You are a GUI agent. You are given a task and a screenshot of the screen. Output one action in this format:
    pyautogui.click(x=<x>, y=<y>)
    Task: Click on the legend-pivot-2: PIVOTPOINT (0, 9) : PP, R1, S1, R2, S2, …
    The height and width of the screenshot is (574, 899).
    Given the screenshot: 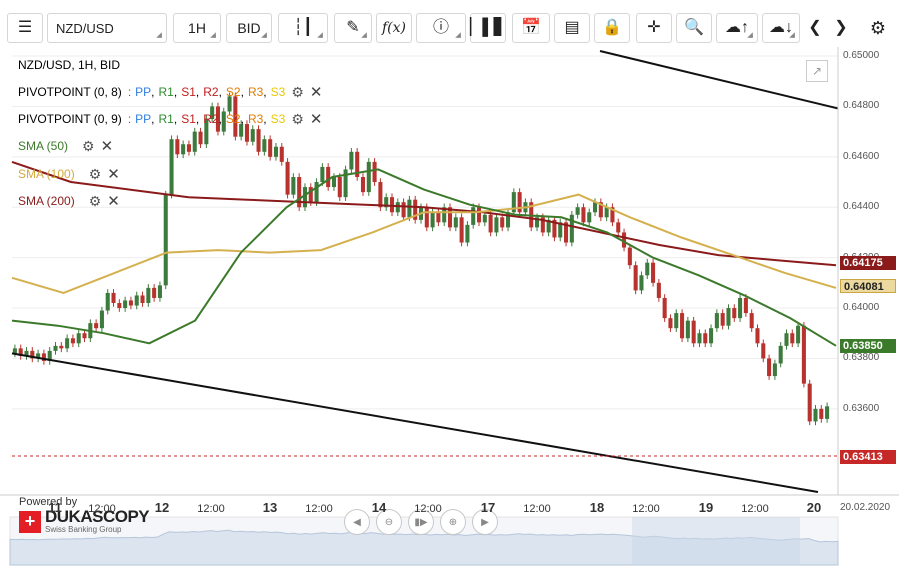 What is the action you would take?
    pyautogui.click(x=170, y=119)
    